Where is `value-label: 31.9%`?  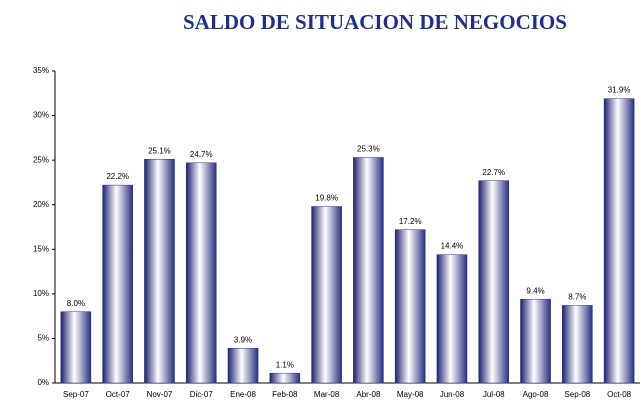
value-label: 31.9% is located at coordinates (619, 90).